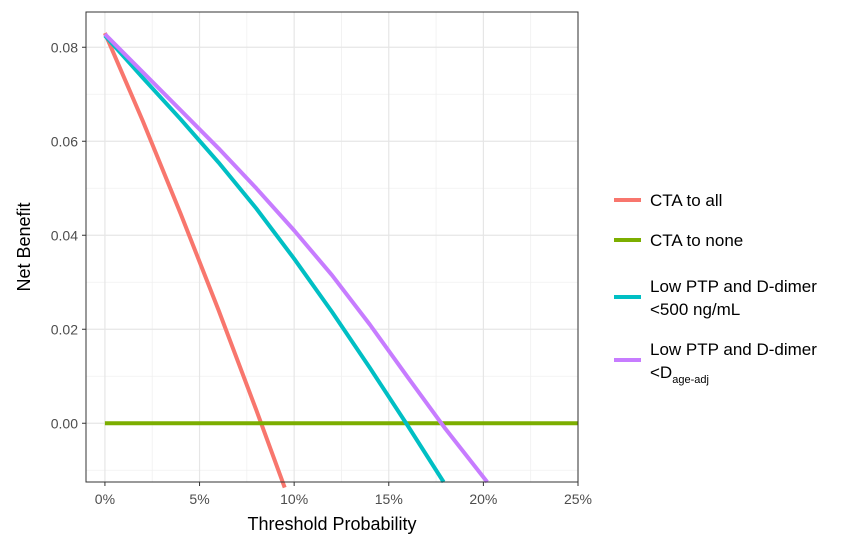 The image size is (848, 537). Describe the element at coordinates (695, 309) in the screenshot. I see `legend-label-3-line-2: <500 ng/mL` at that location.